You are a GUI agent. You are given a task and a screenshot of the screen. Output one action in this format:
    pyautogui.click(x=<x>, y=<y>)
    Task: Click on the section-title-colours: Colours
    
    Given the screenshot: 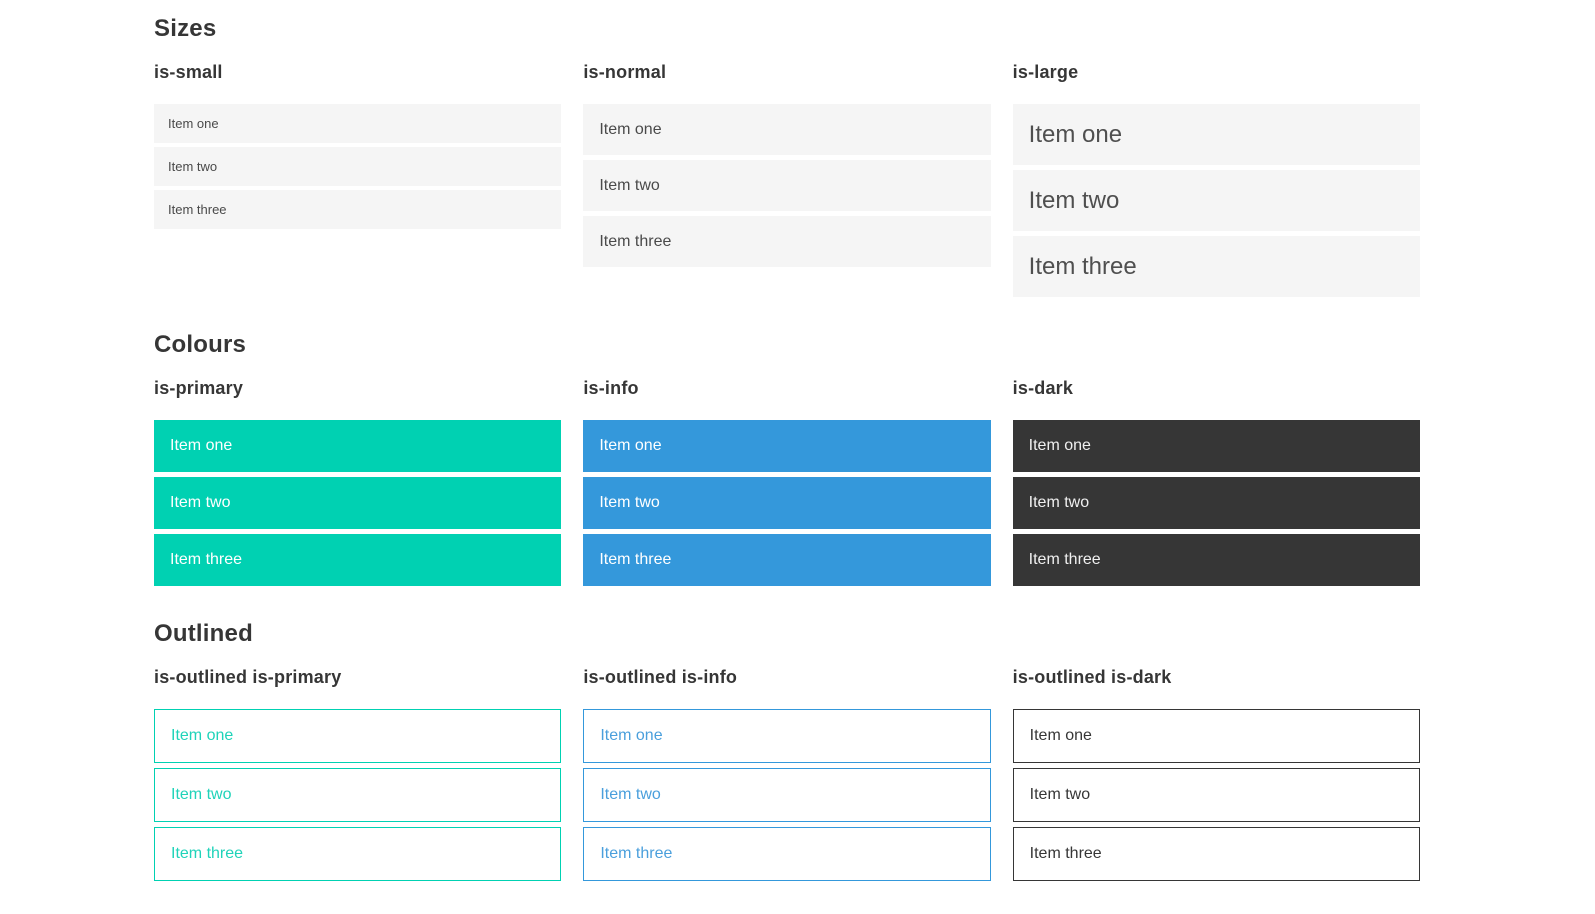 What is the action you would take?
    pyautogui.click(x=200, y=344)
    